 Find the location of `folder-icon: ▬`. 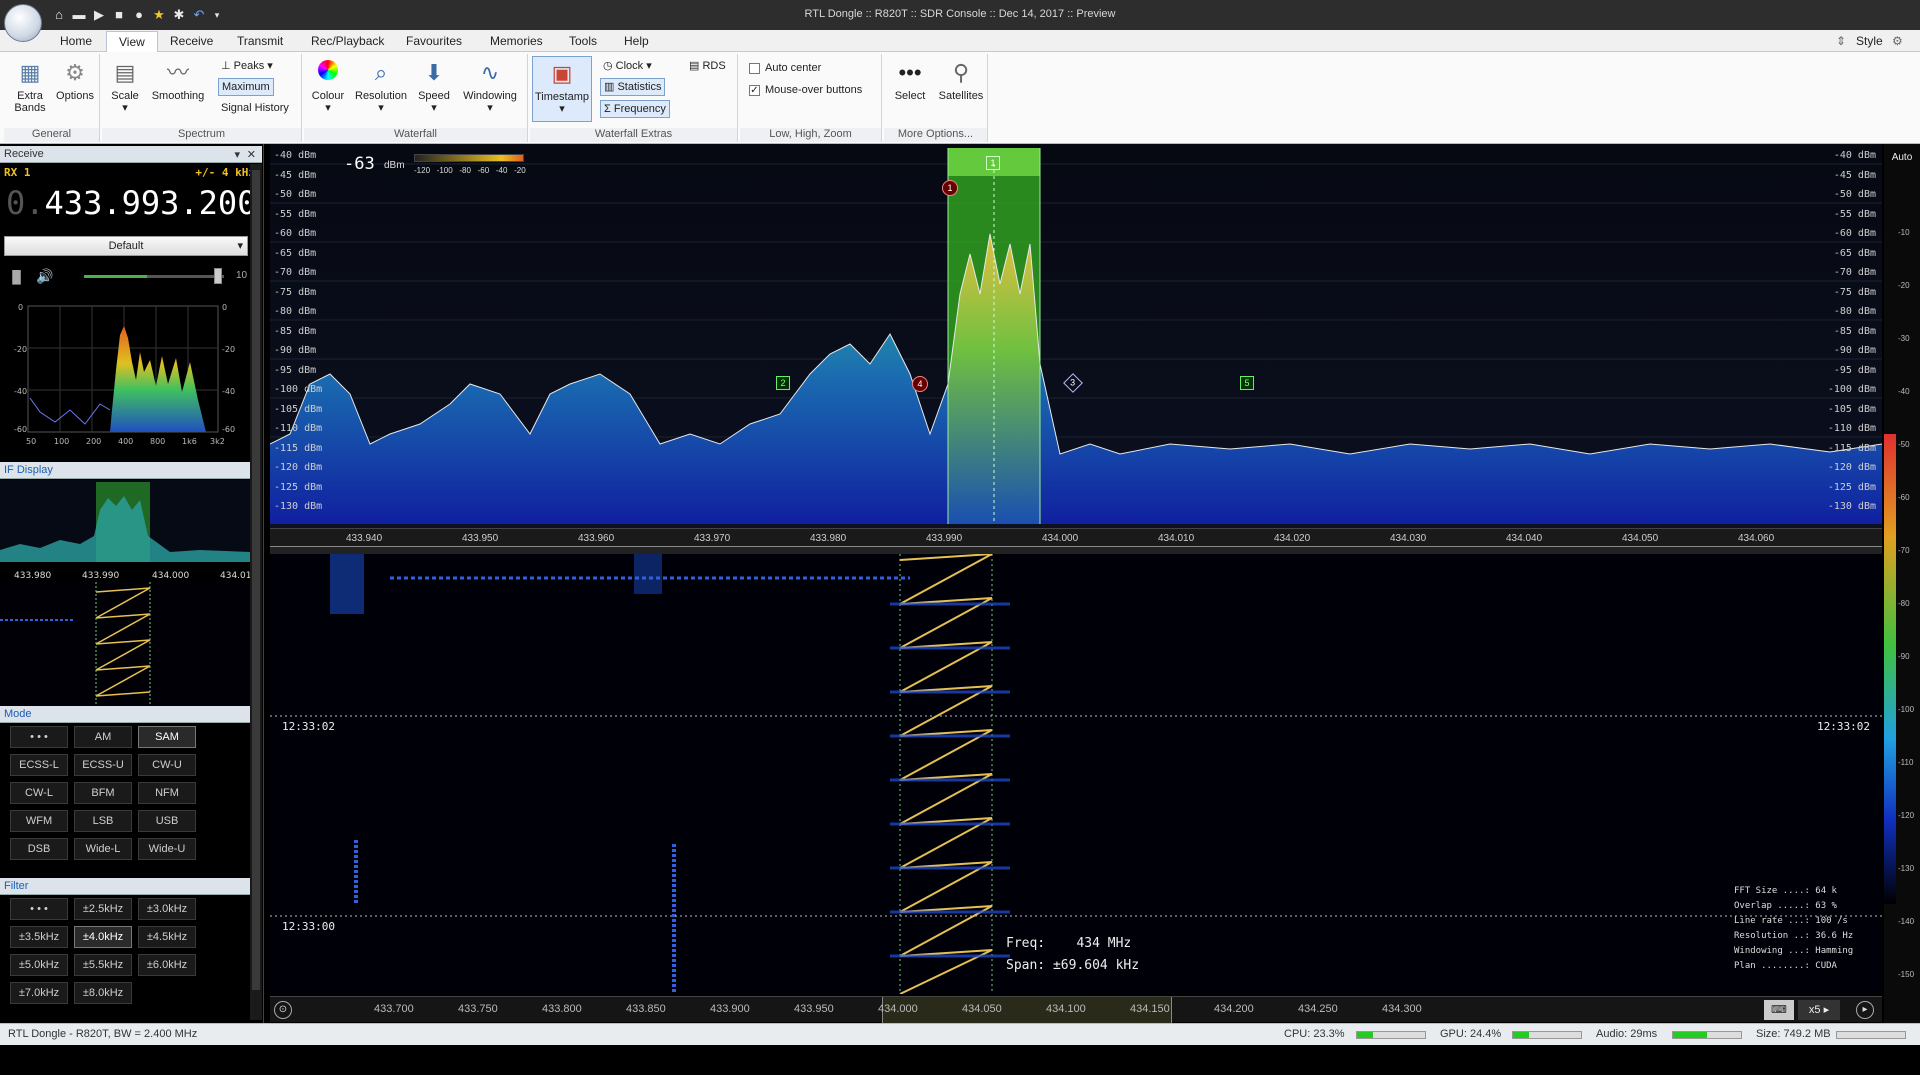

folder-icon: ▬ is located at coordinates (79, 14).